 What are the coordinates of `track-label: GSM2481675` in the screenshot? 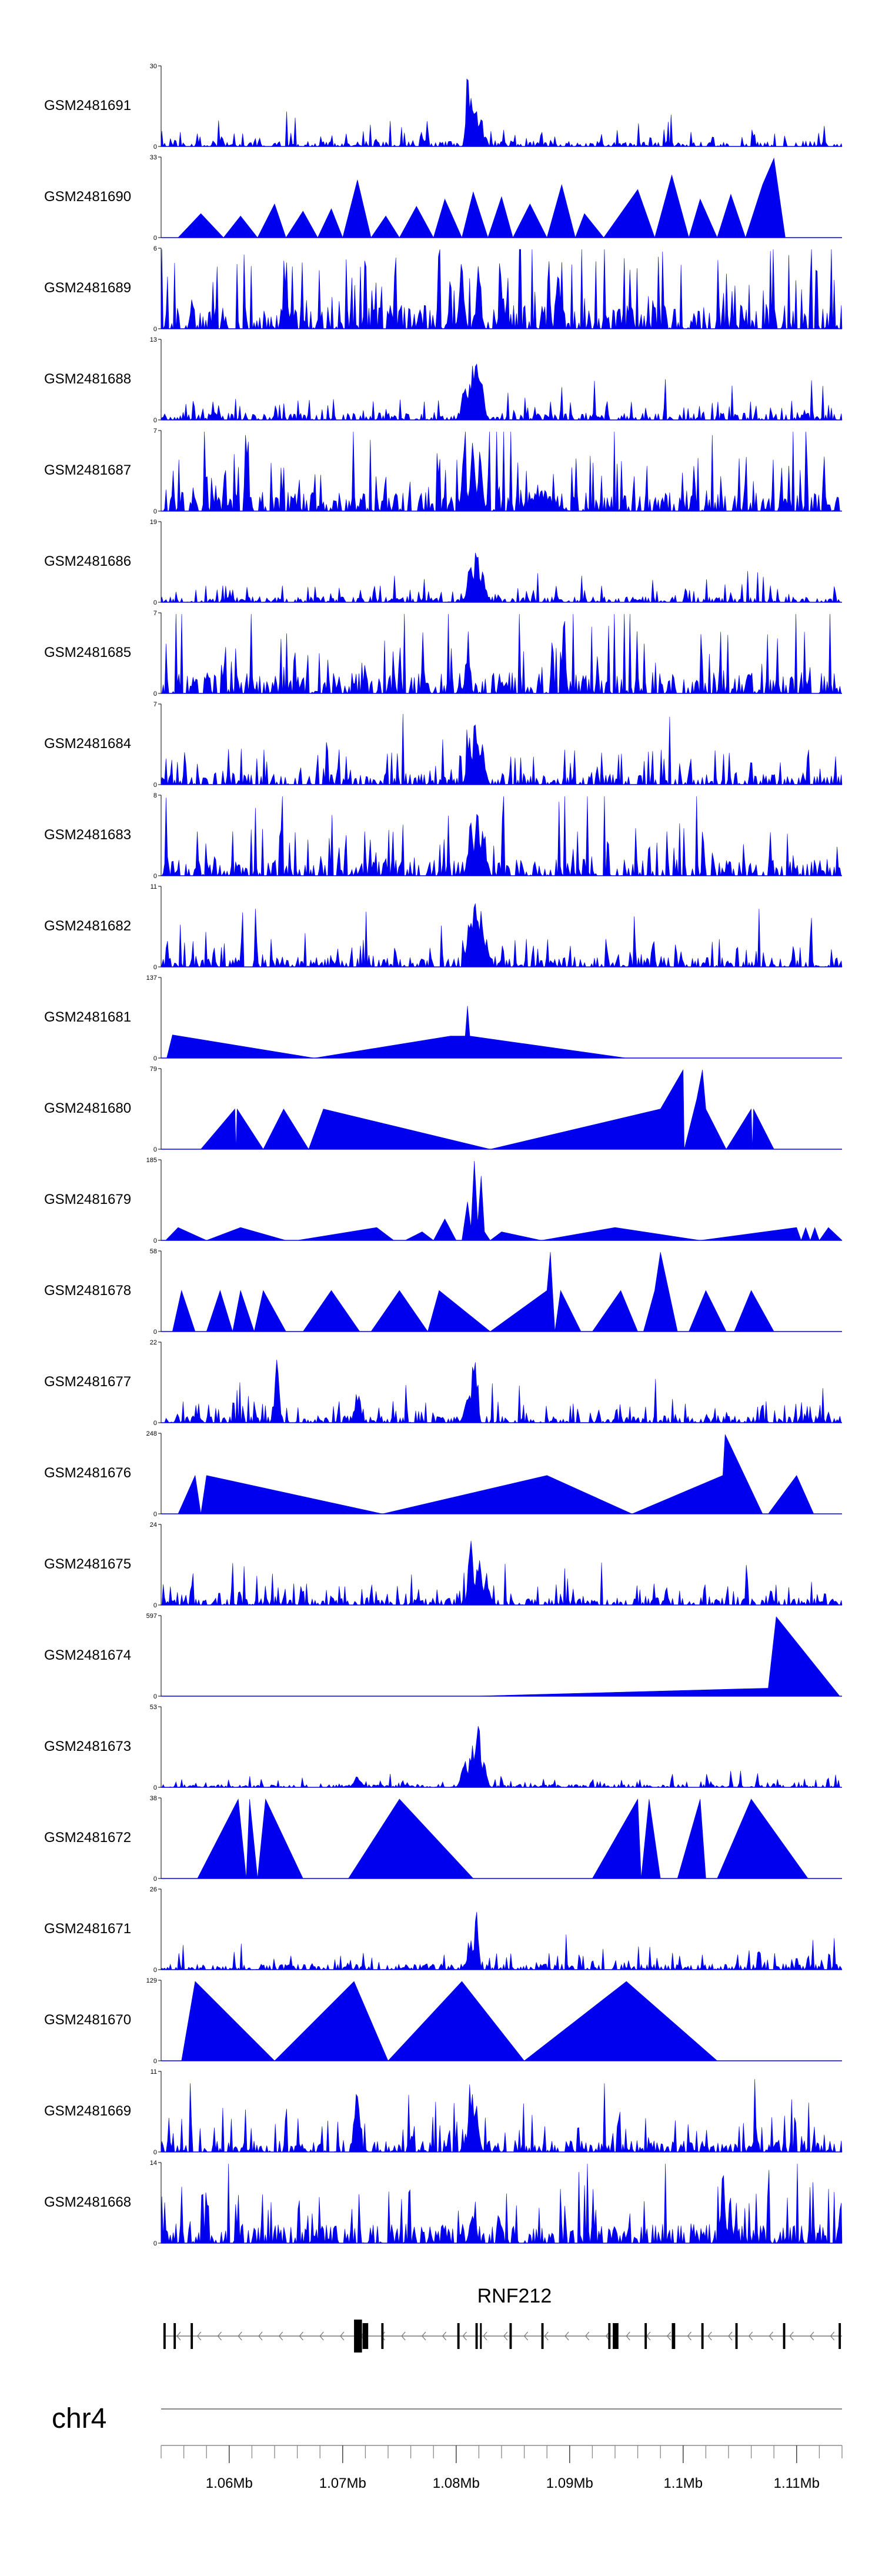 It's located at (87, 1564).